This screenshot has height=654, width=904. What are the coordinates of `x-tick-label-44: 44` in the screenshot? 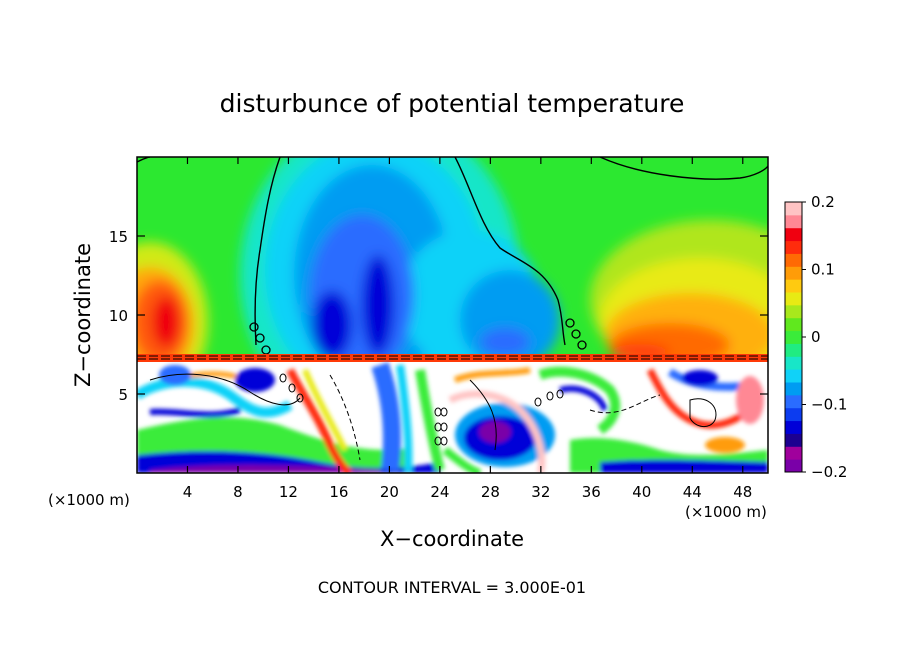 It's located at (692, 492).